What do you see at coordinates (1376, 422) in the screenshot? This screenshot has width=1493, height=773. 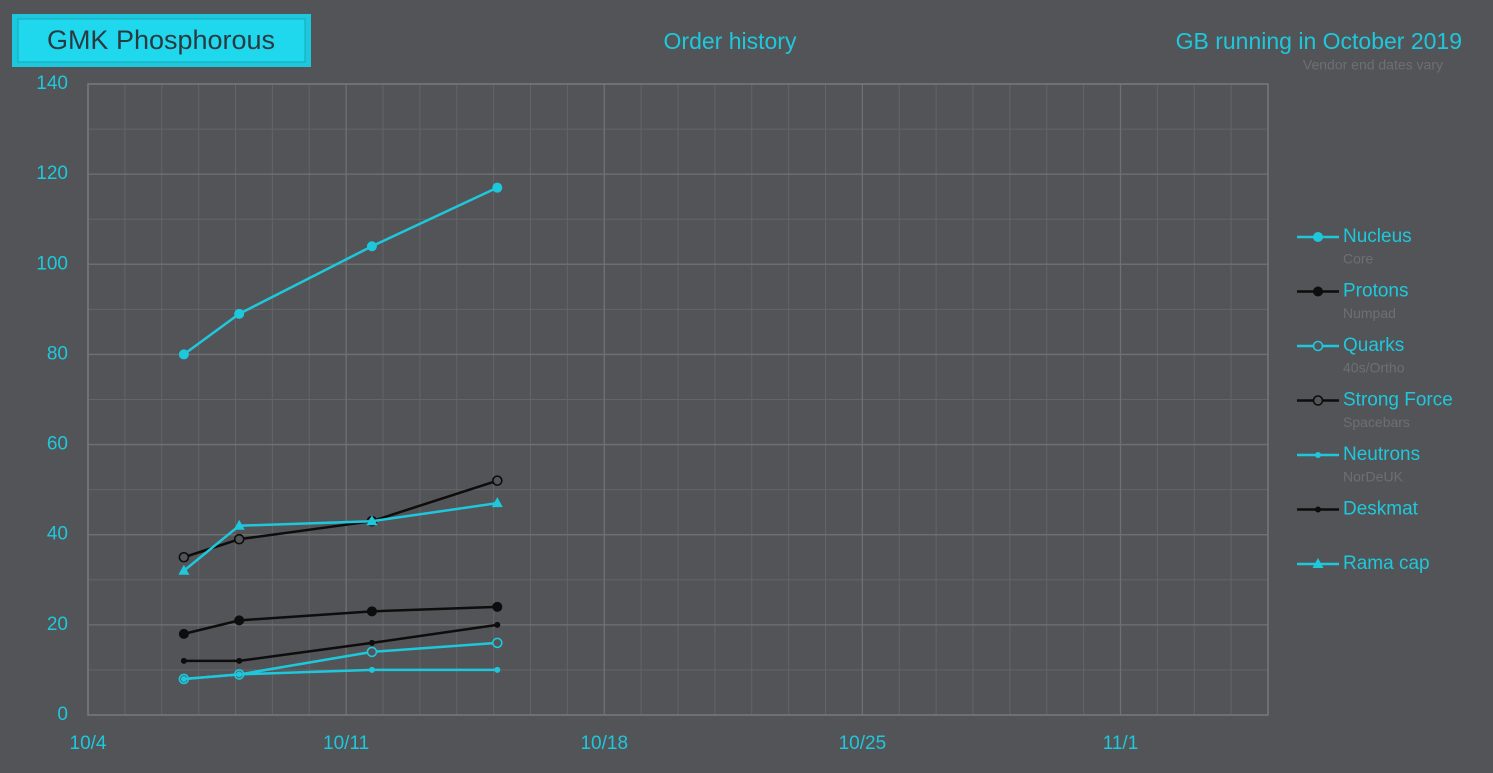 I see `legend-description: Spacebars` at bounding box center [1376, 422].